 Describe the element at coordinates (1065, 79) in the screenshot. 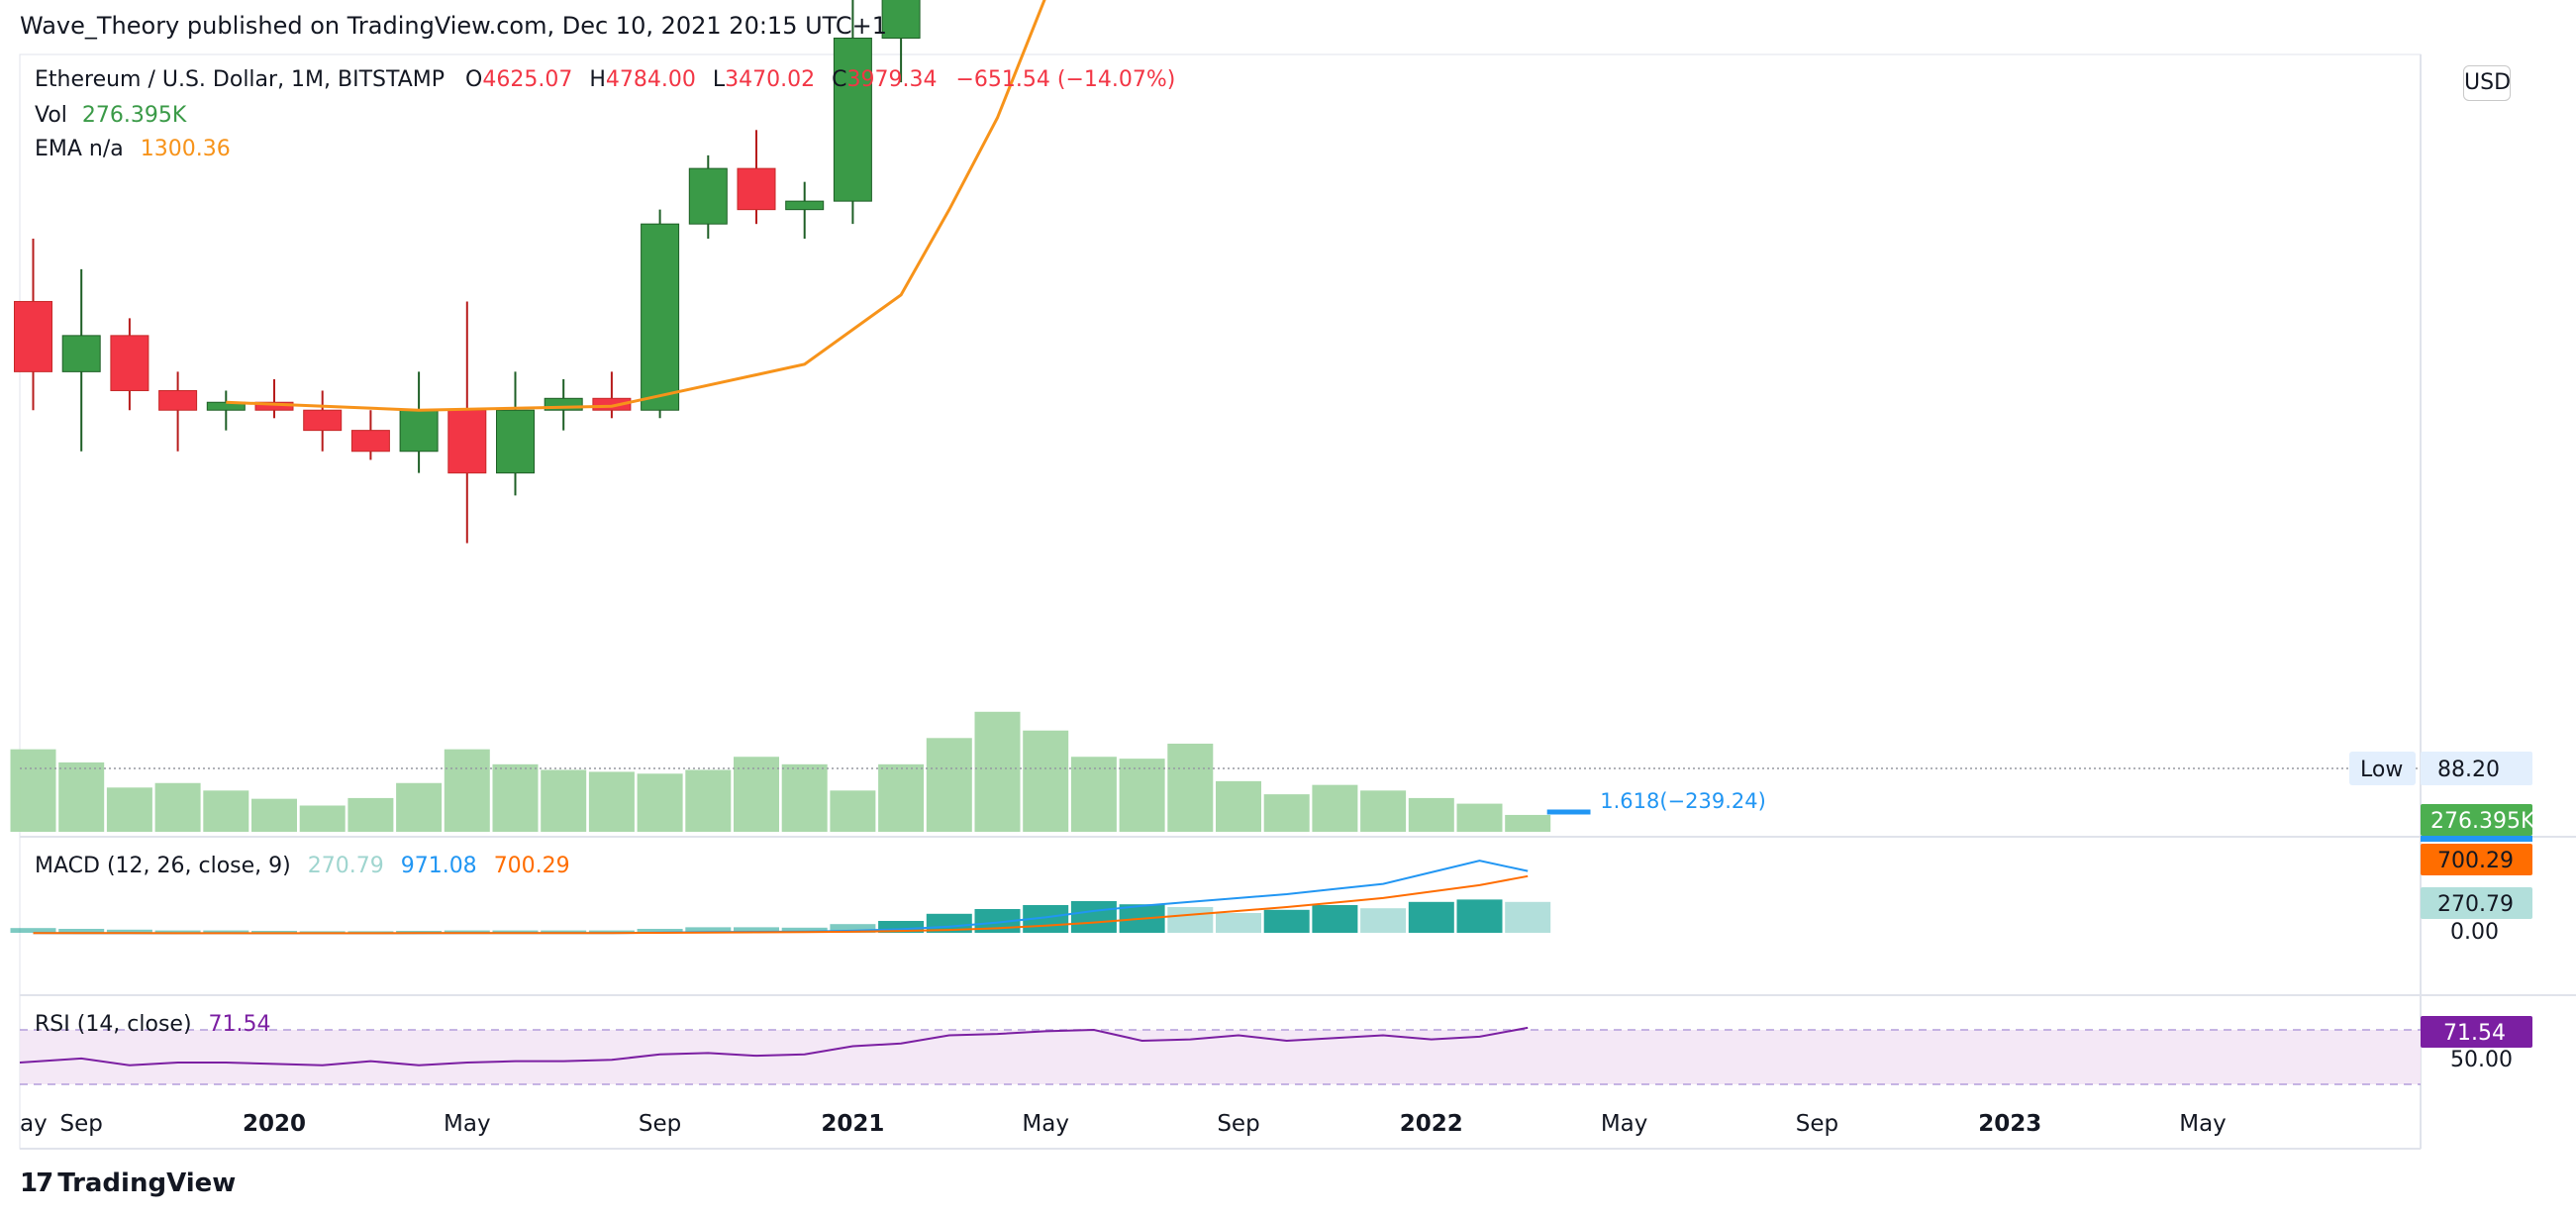

I see `change-value: −651.54 (−14.07%)` at that location.